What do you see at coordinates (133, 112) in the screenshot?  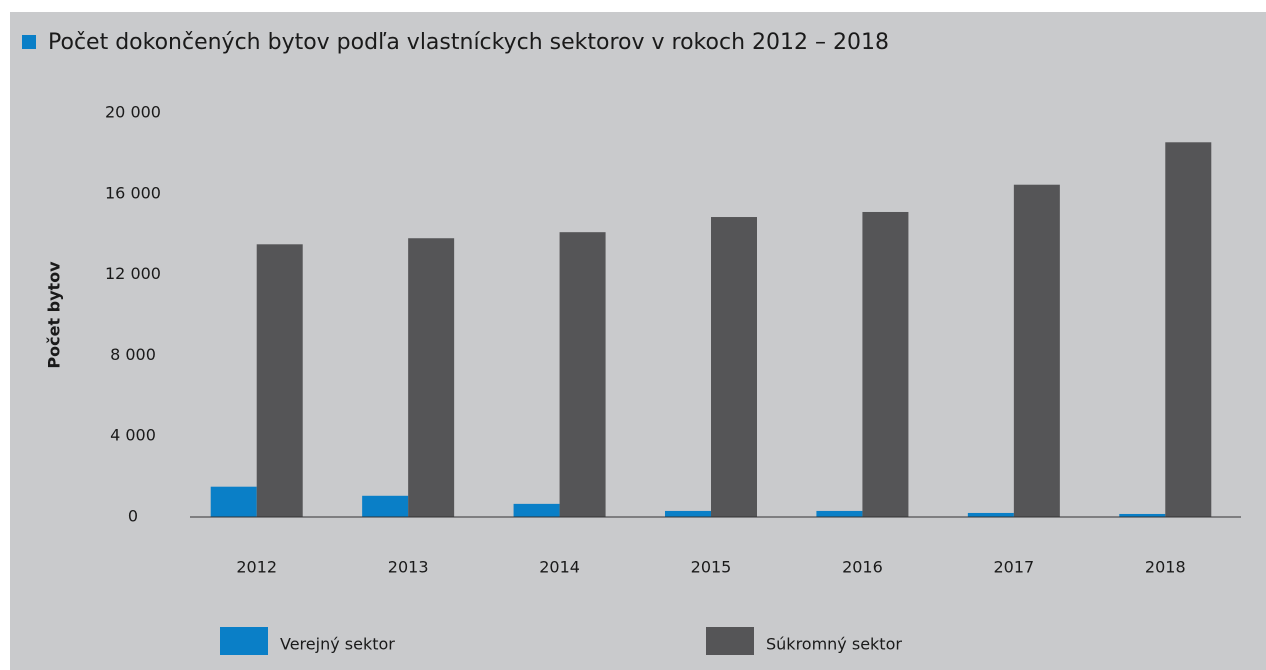 I see `y-tick-label: 20 000` at bounding box center [133, 112].